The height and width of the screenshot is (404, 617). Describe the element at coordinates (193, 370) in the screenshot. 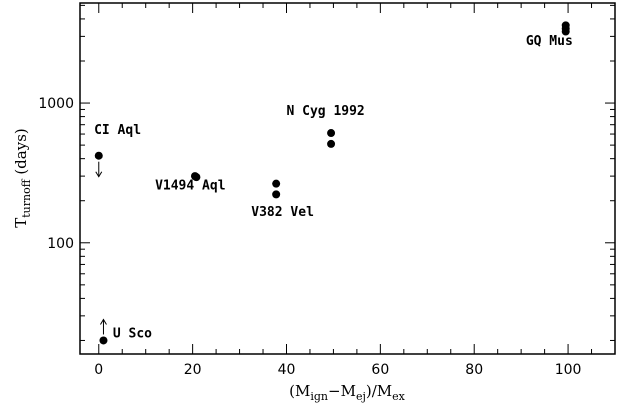

I see `x-tick-label: 20` at that location.